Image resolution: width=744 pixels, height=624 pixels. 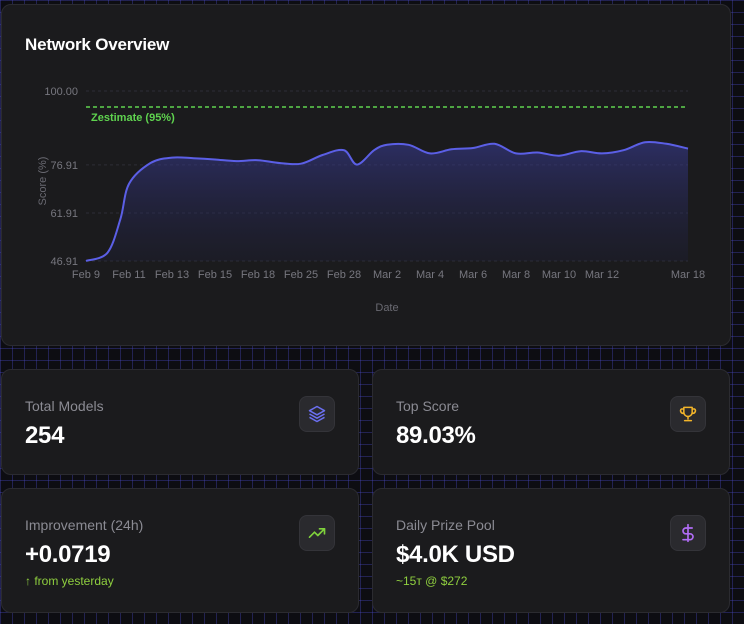 What do you see at coordinates (68, 554) in the screenshot?
I see `stat-value: +0.0719` at bounding box center [68, 554].